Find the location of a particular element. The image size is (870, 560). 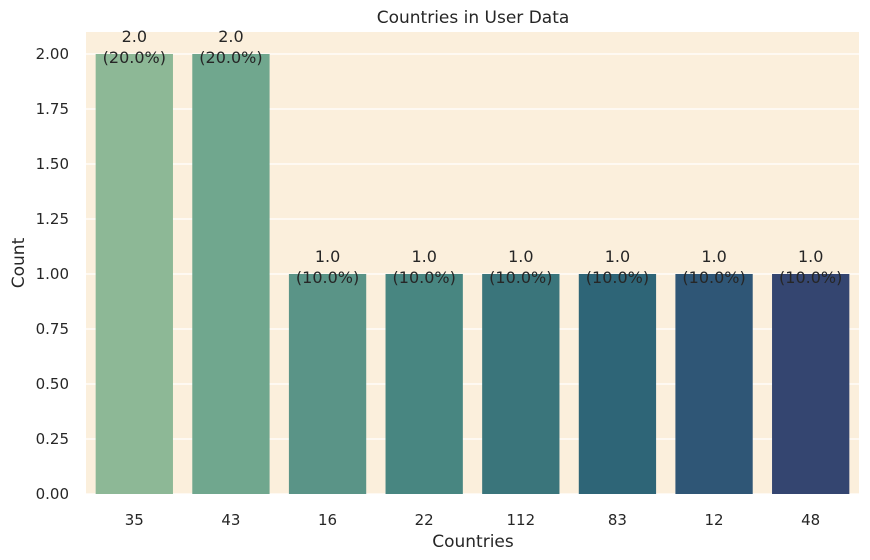

chart-title: Countries in User Data is located at coordinates (473, 18).